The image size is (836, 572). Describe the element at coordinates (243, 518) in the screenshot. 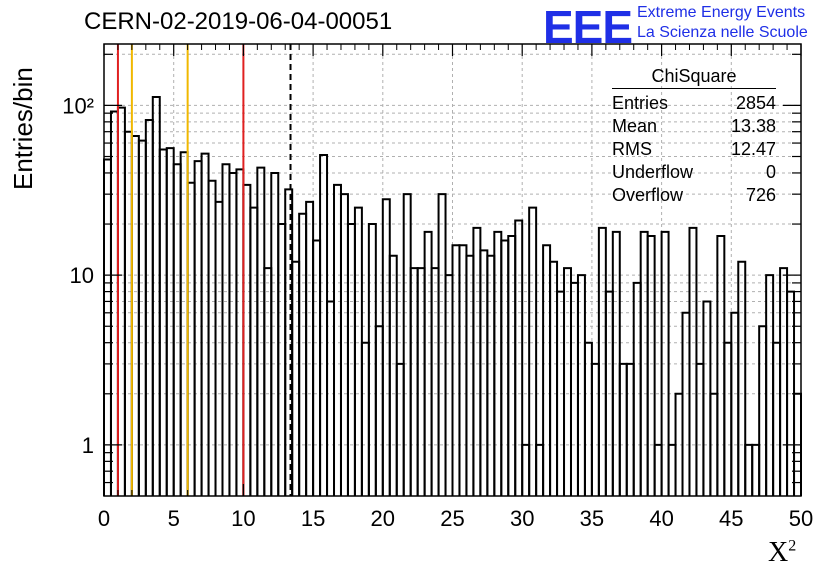

I see `x-tick-label: 10` at that location.